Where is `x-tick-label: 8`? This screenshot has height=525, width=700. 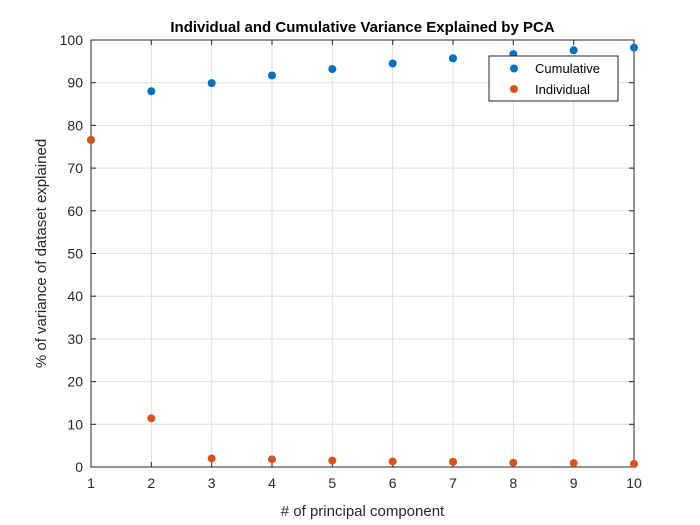 x-tick-label: 8 is located at coordinates (513, 483).